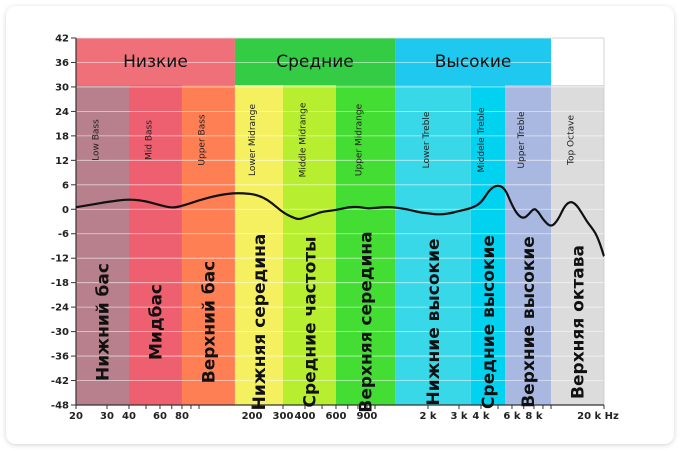 The height and width of the screenshot is (450, 680). What do you see at coordinates (60, 308) in the screenshot?
I see `y-tick-label: -24` at bounding box center [60, 308].